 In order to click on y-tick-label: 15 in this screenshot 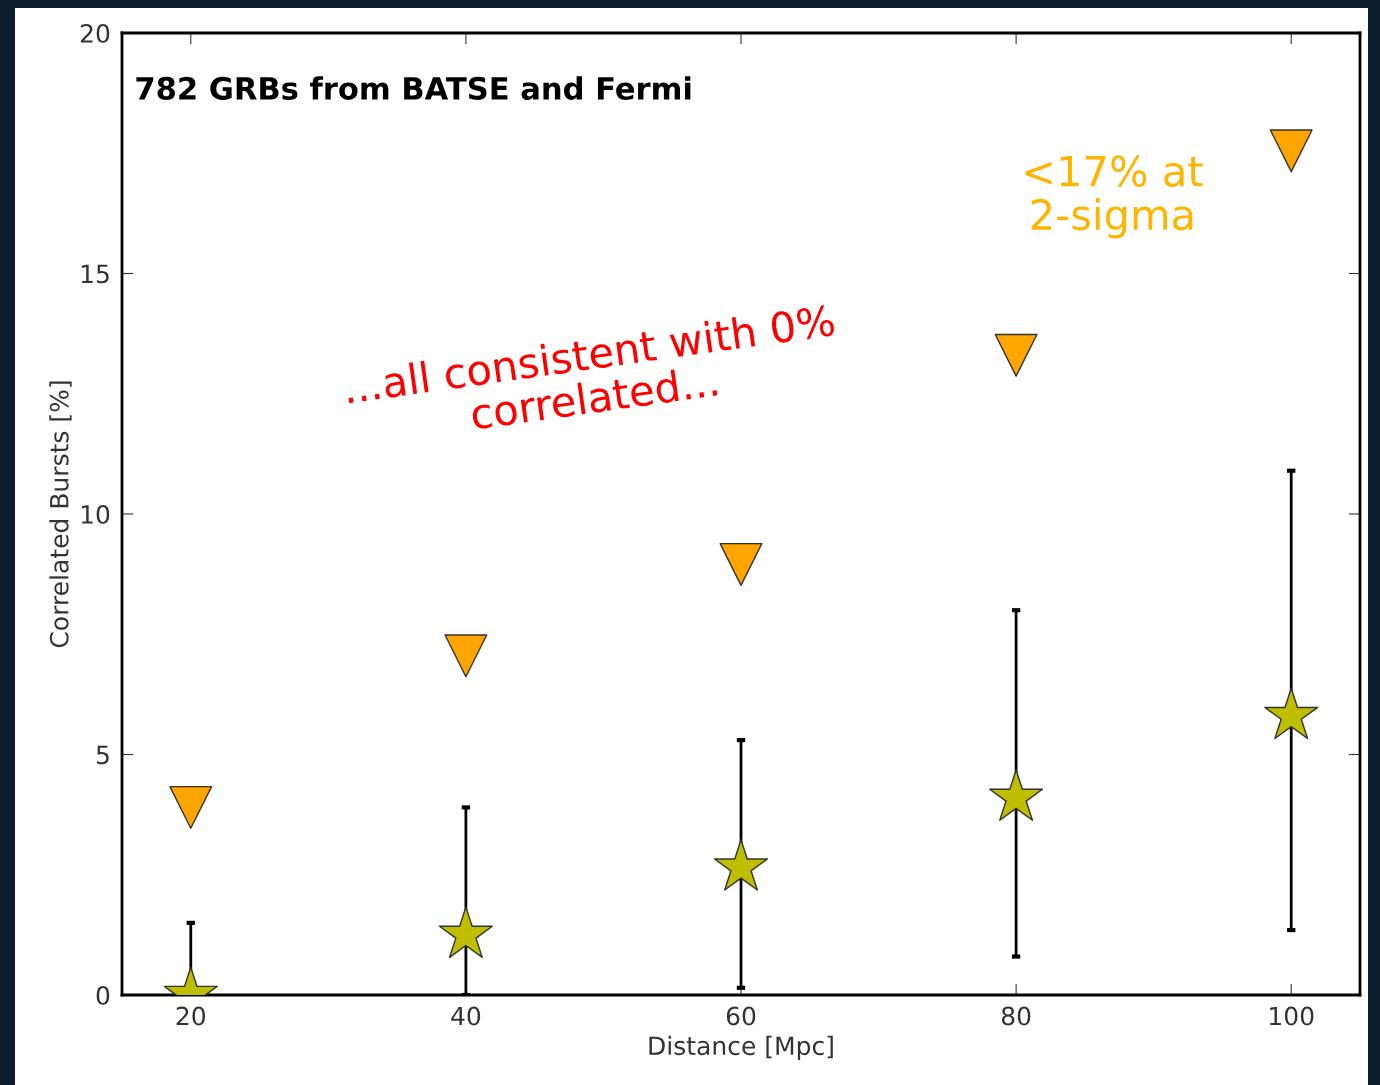, I will do `click(95, 274)`.